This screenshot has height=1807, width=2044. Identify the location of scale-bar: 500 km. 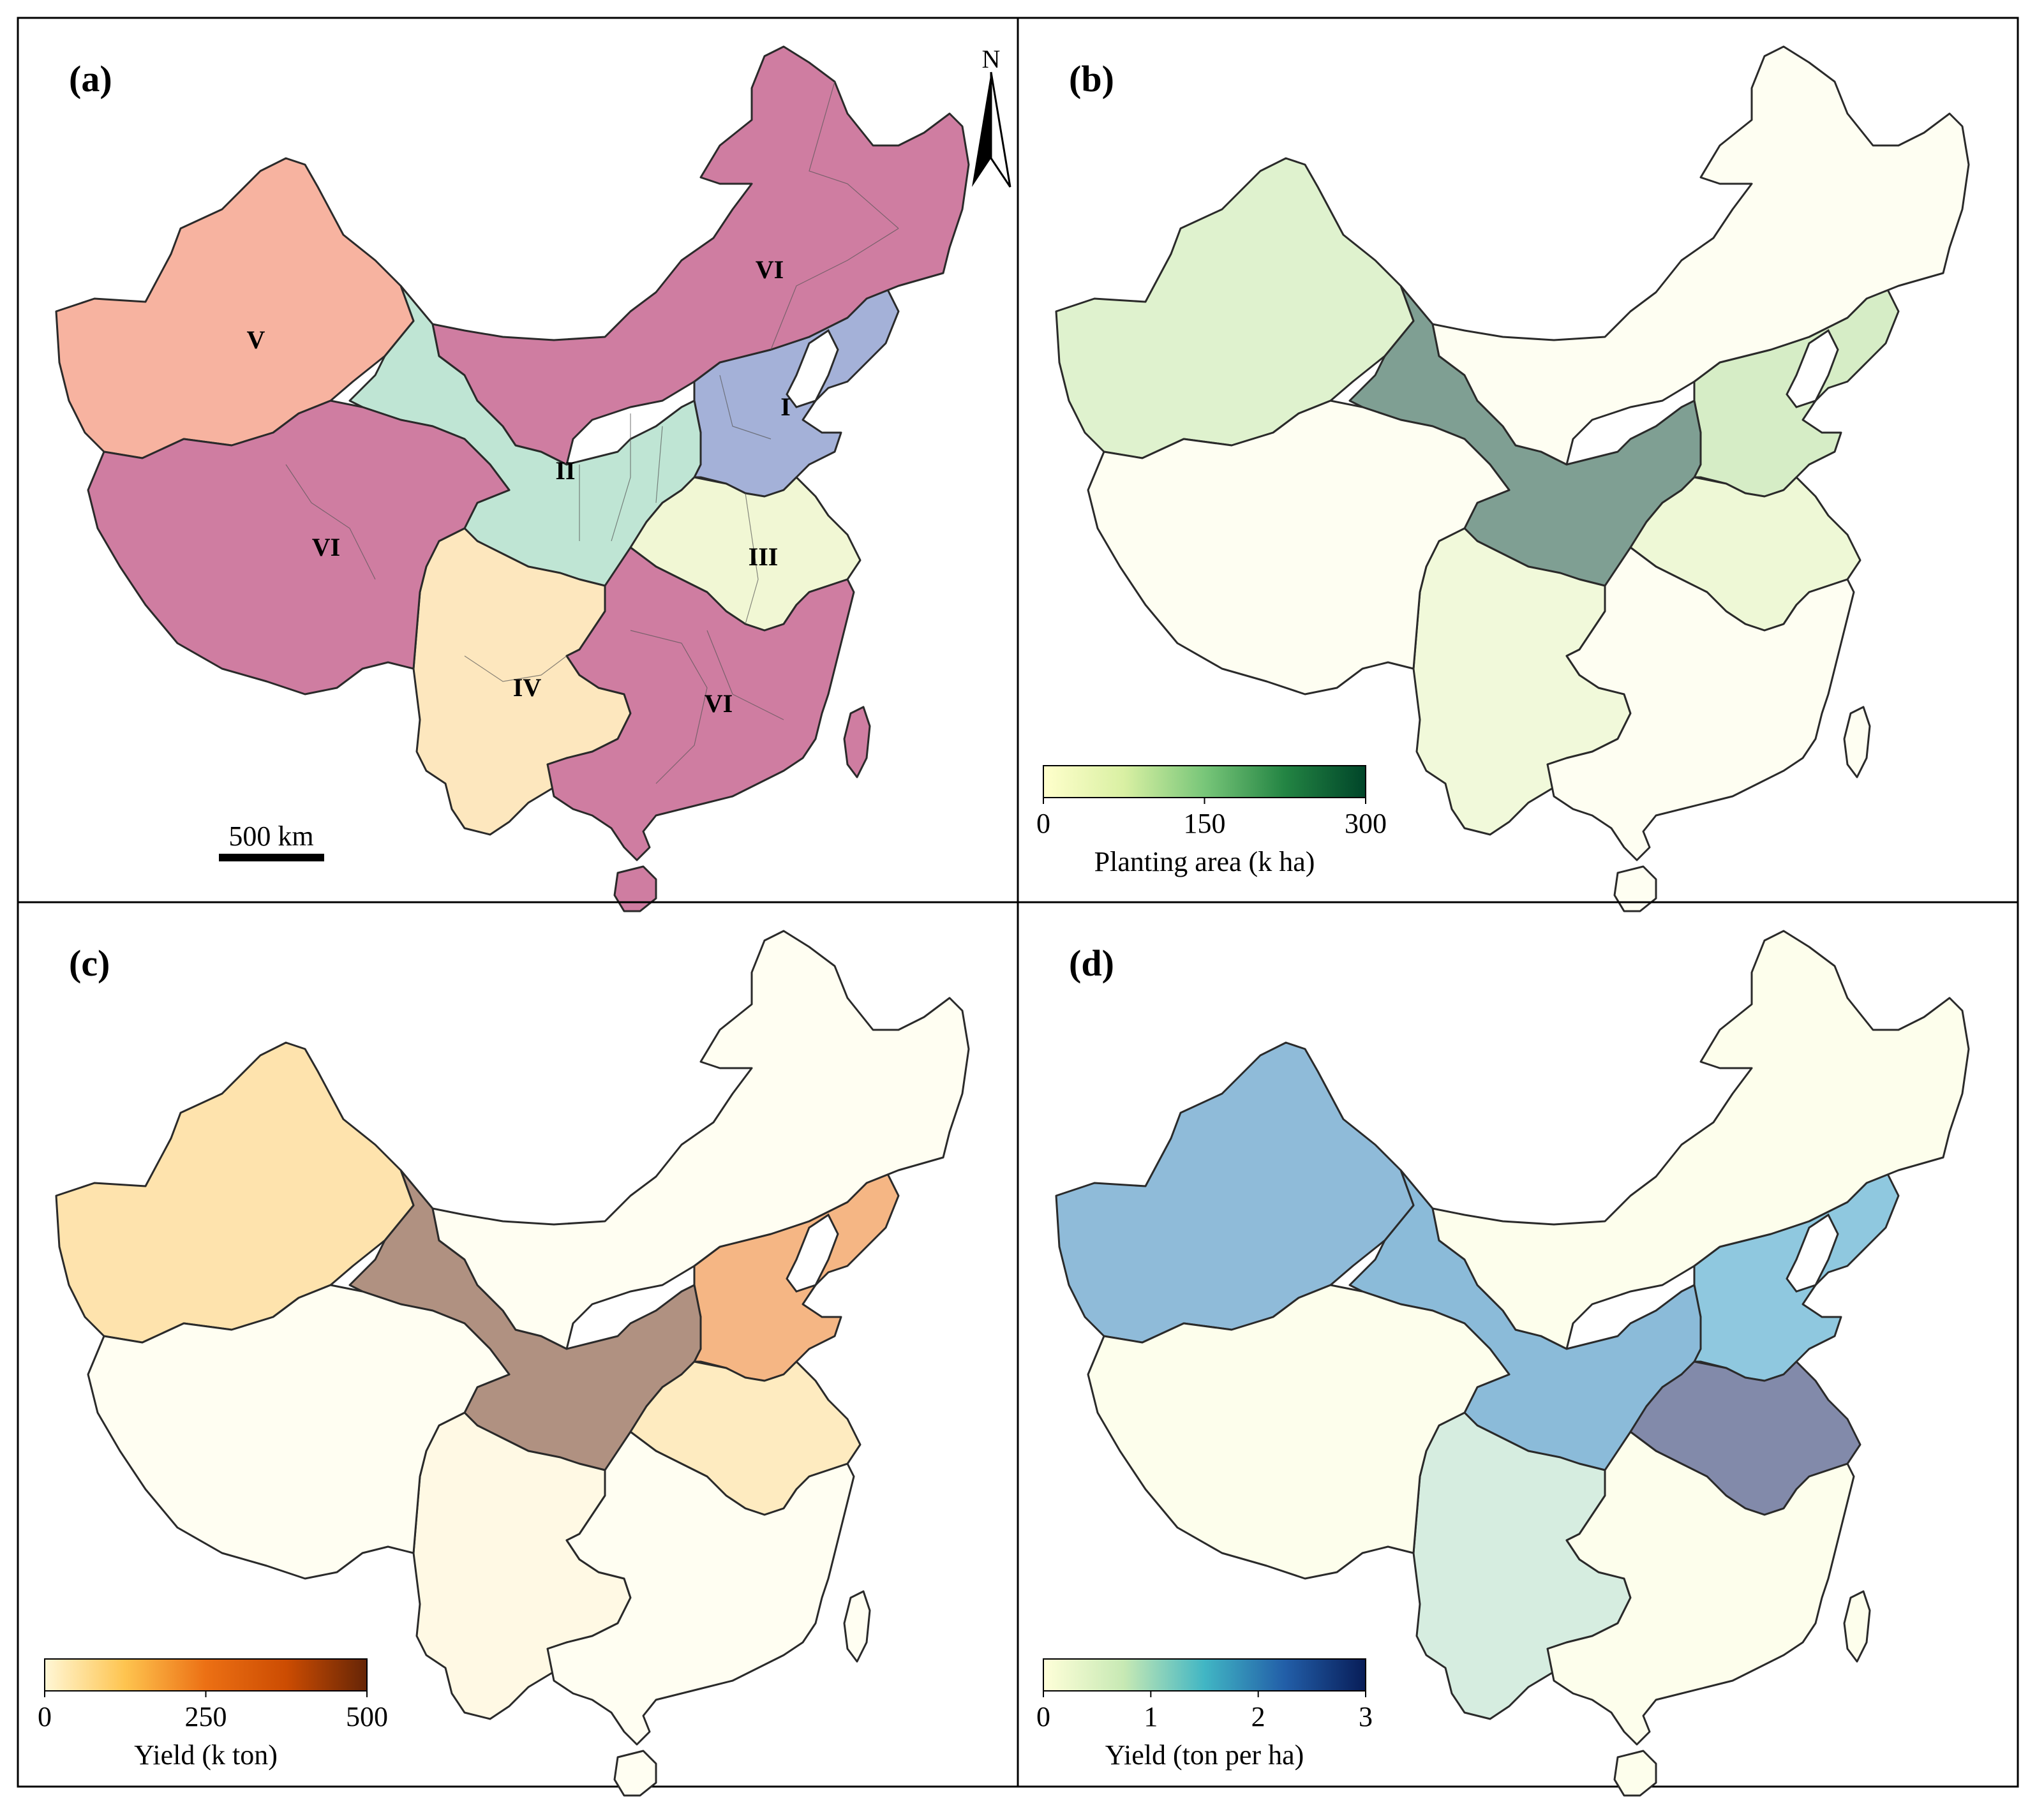
(271, 841).